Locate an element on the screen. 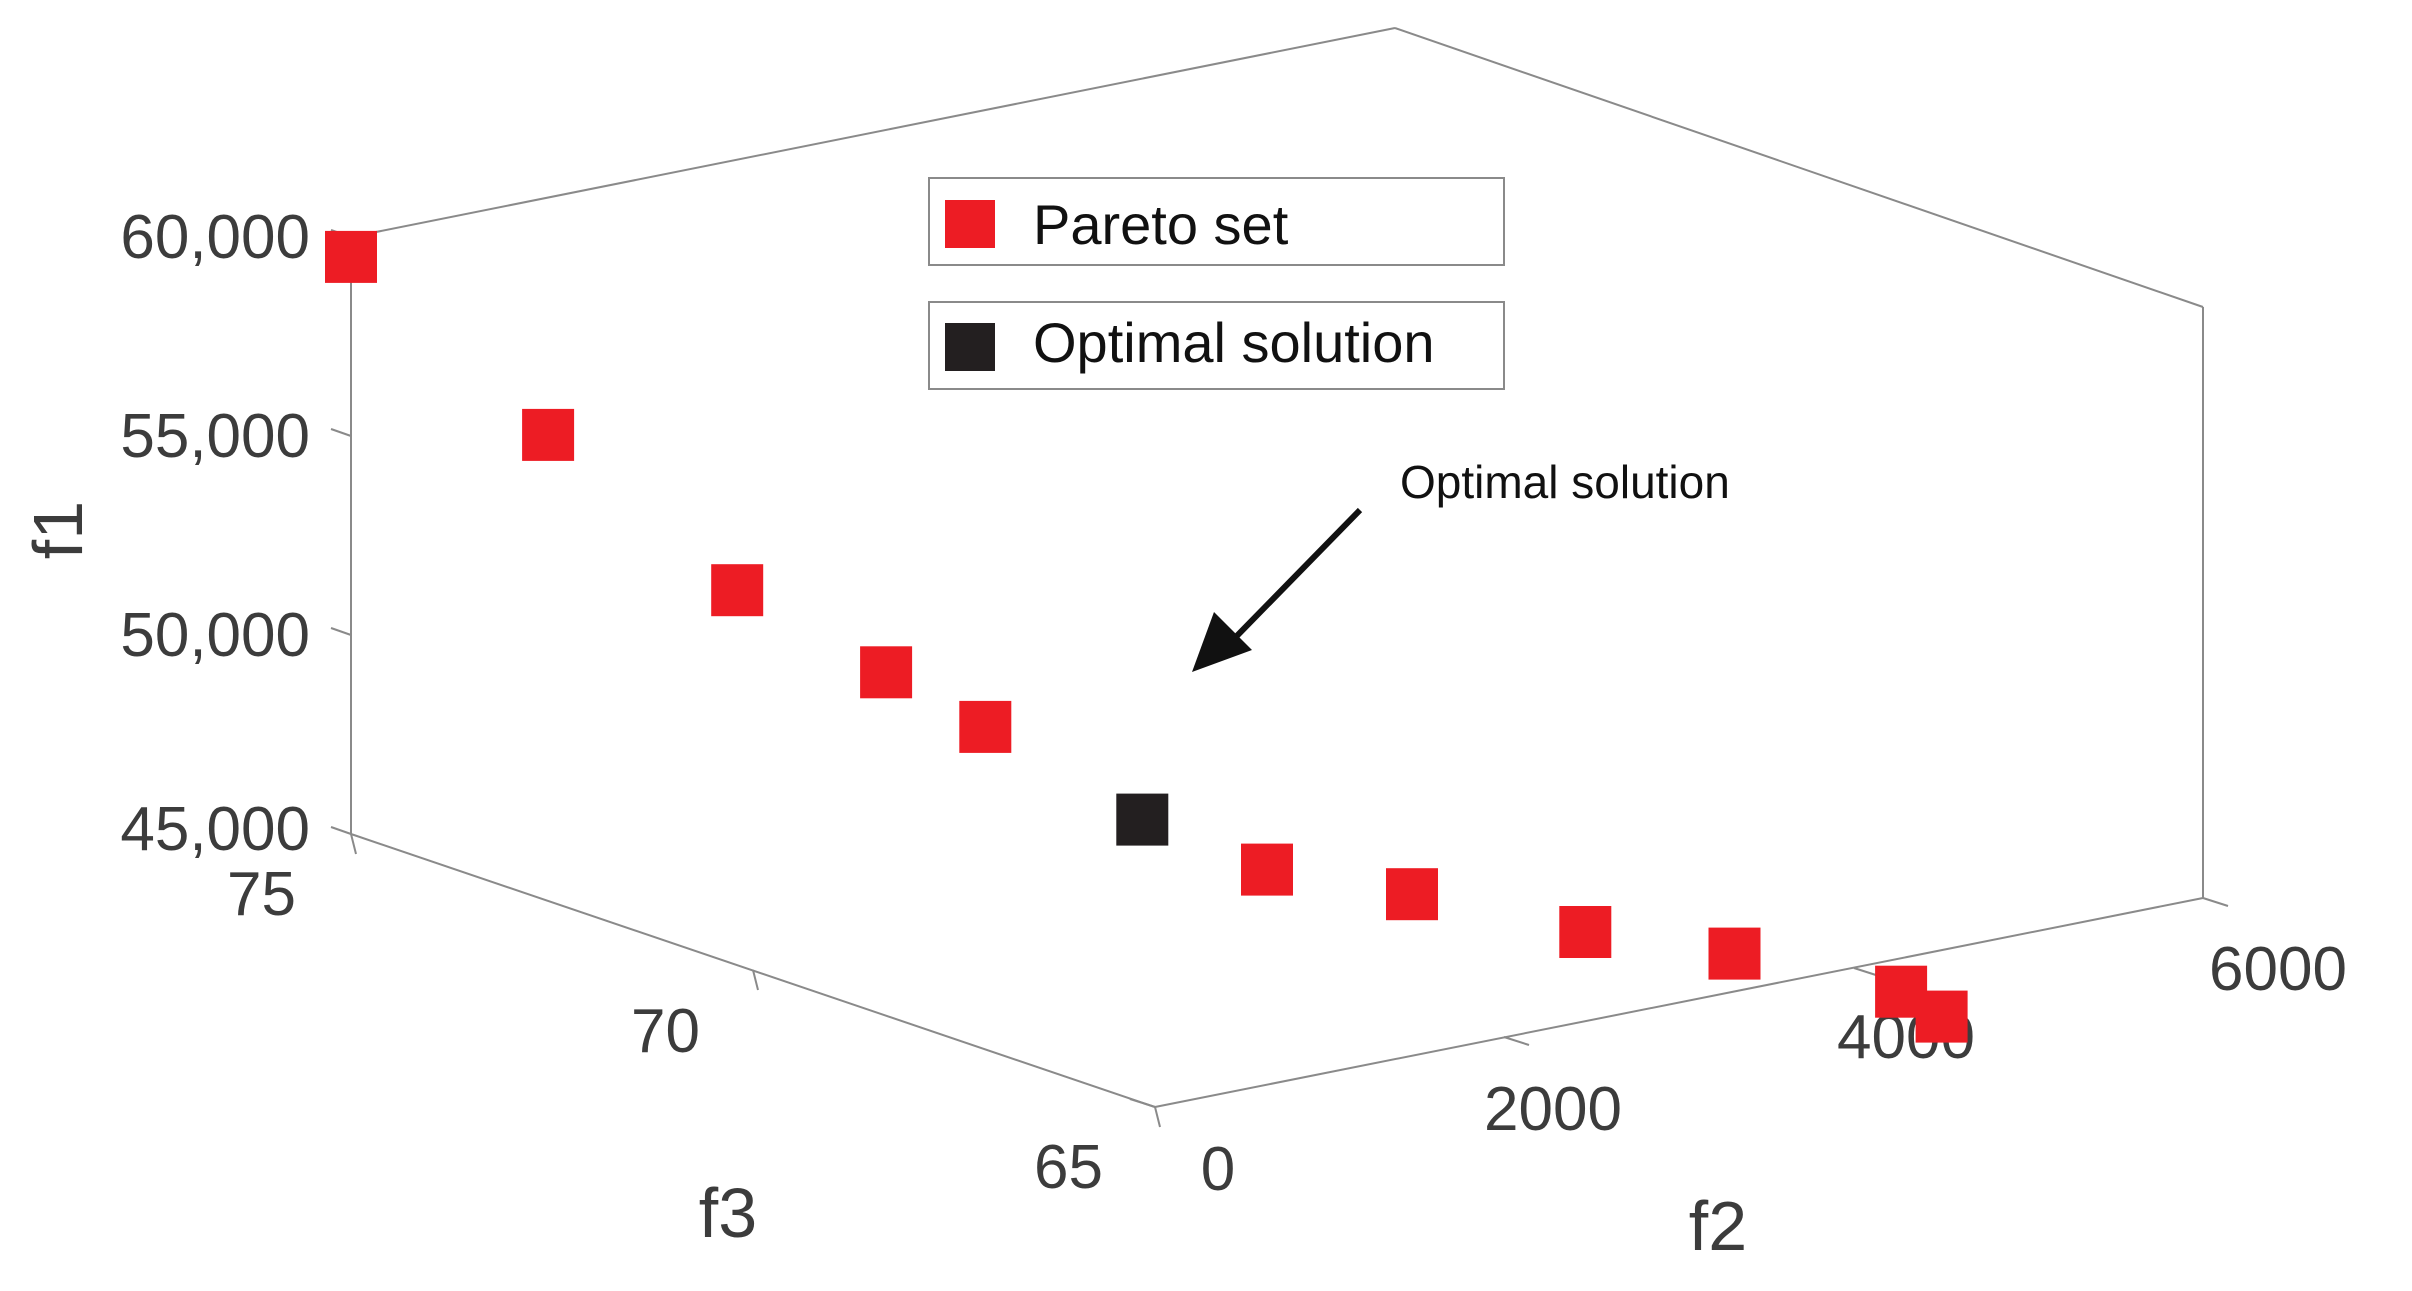 Image resolution: width=2412 pixels, height=1291 pixels. y-tick-label: 65 is located at coordinates (1068, 1167).